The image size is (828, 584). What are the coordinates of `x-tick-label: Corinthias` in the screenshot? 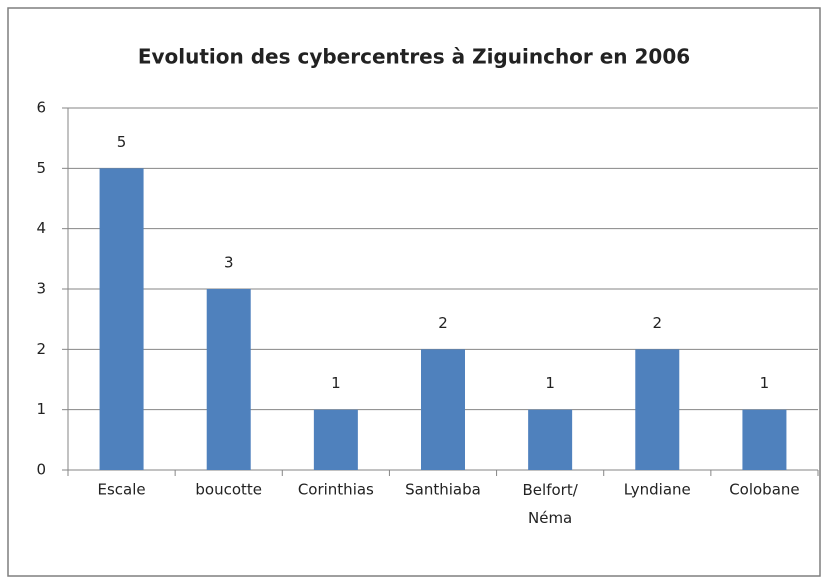 It's located at (336, 490).